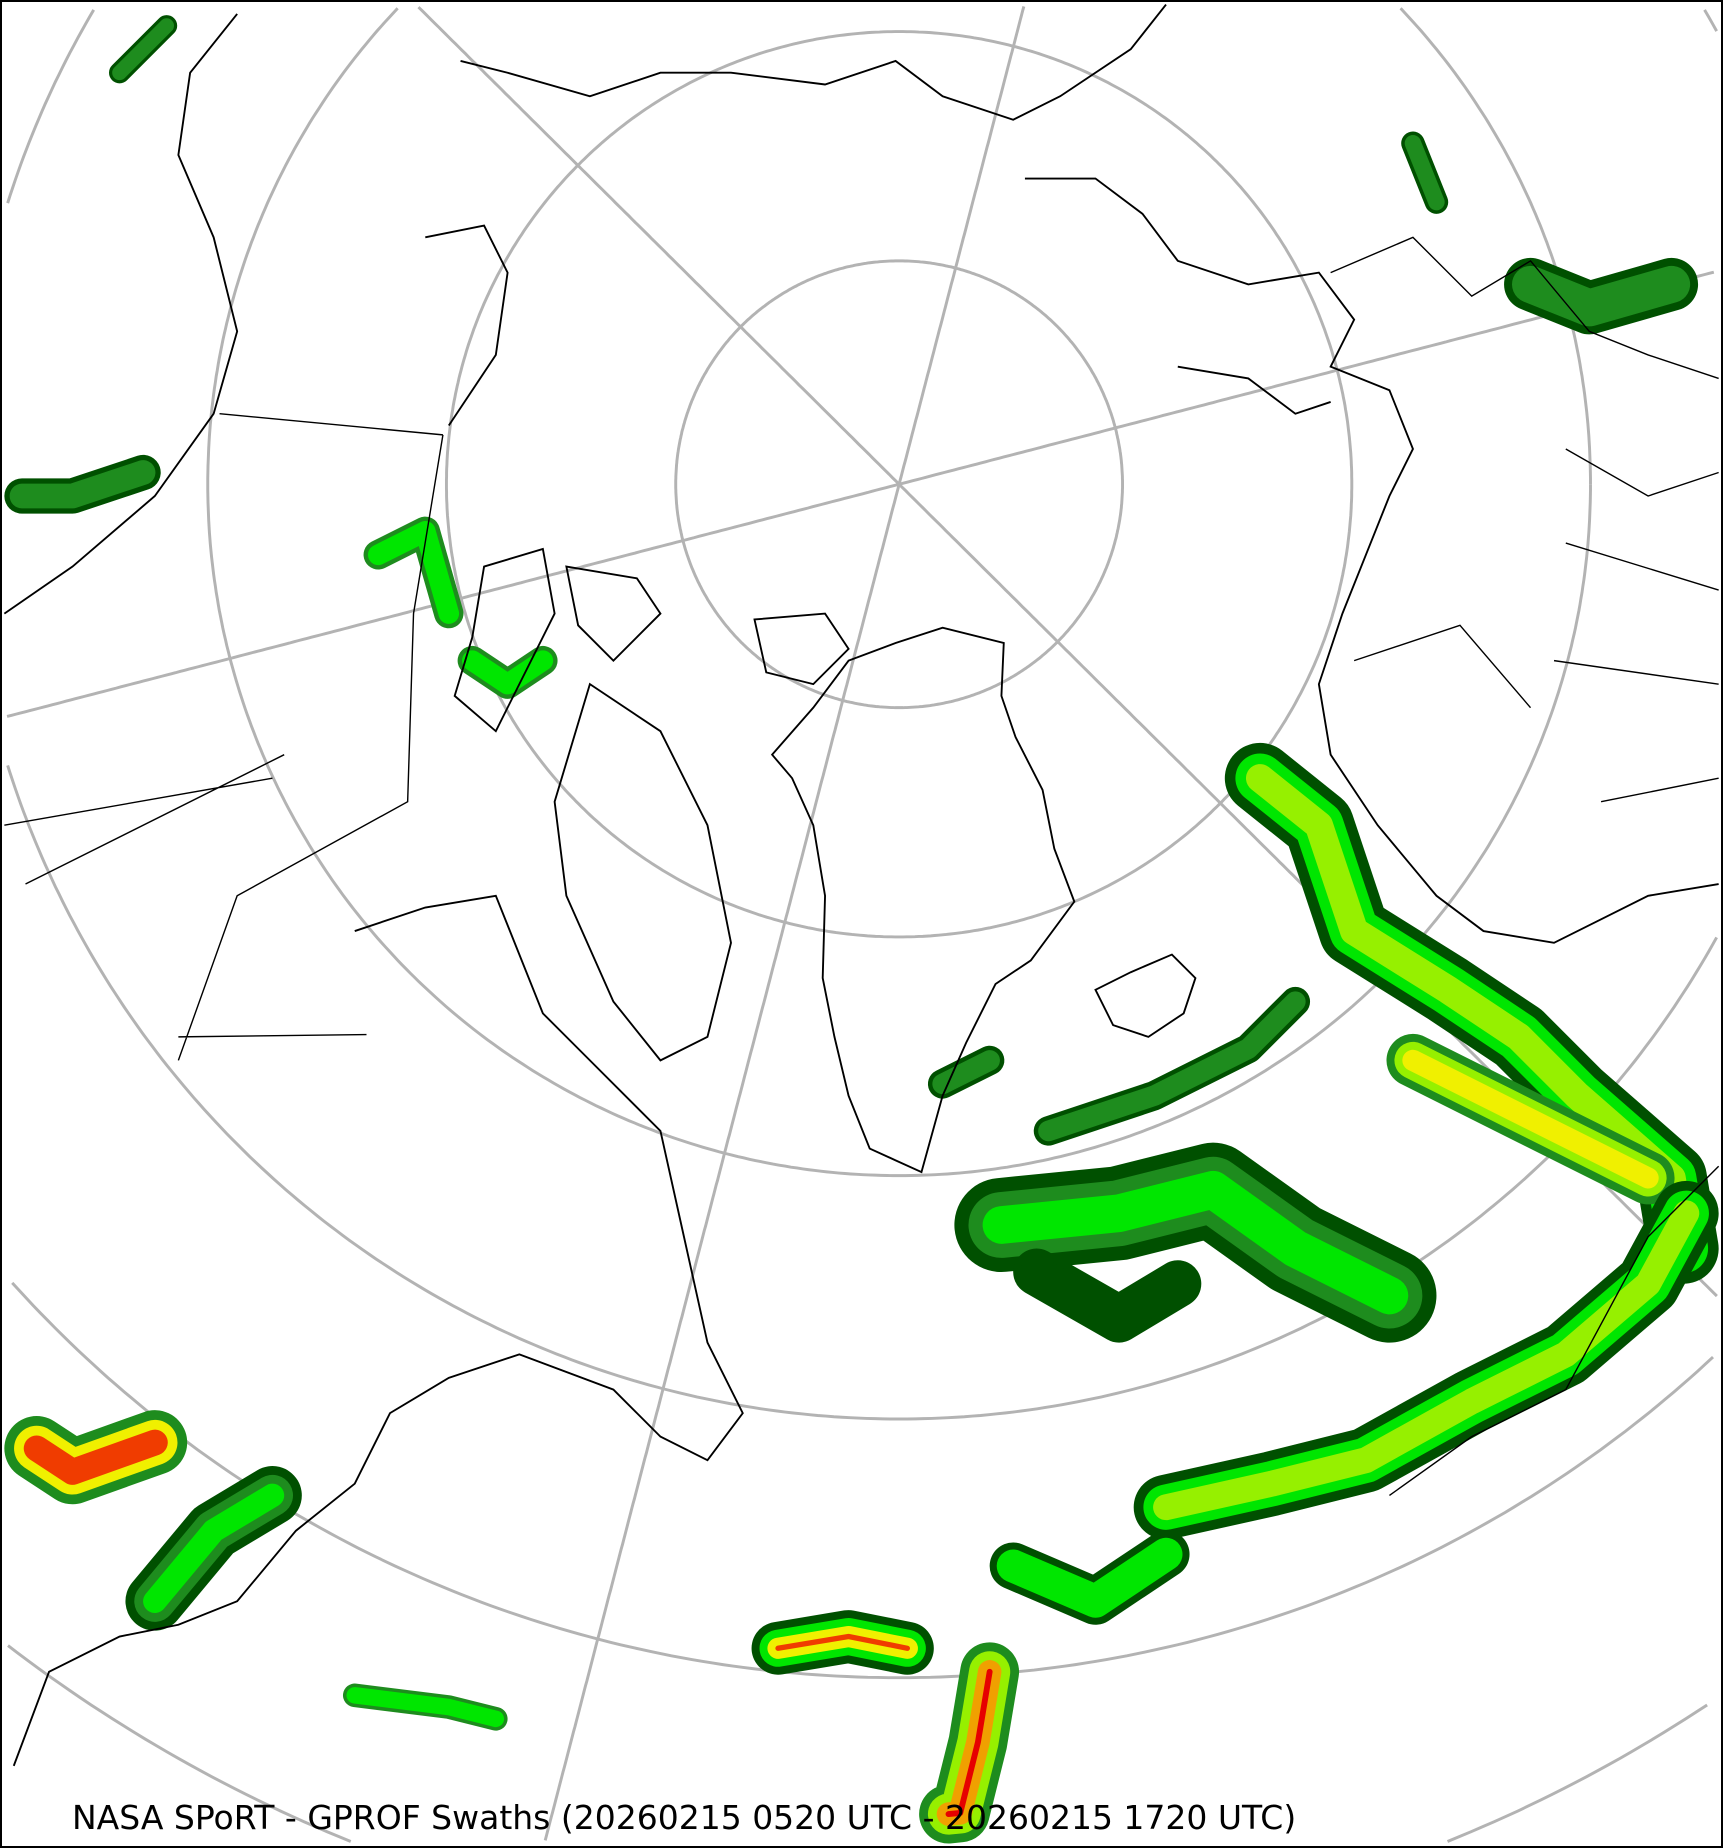 The width and height of the screenshot is (1723, 1848). Describe the element at coordinates (1145, 995) in the screenshot. I see `iceland-coastline` at that location.